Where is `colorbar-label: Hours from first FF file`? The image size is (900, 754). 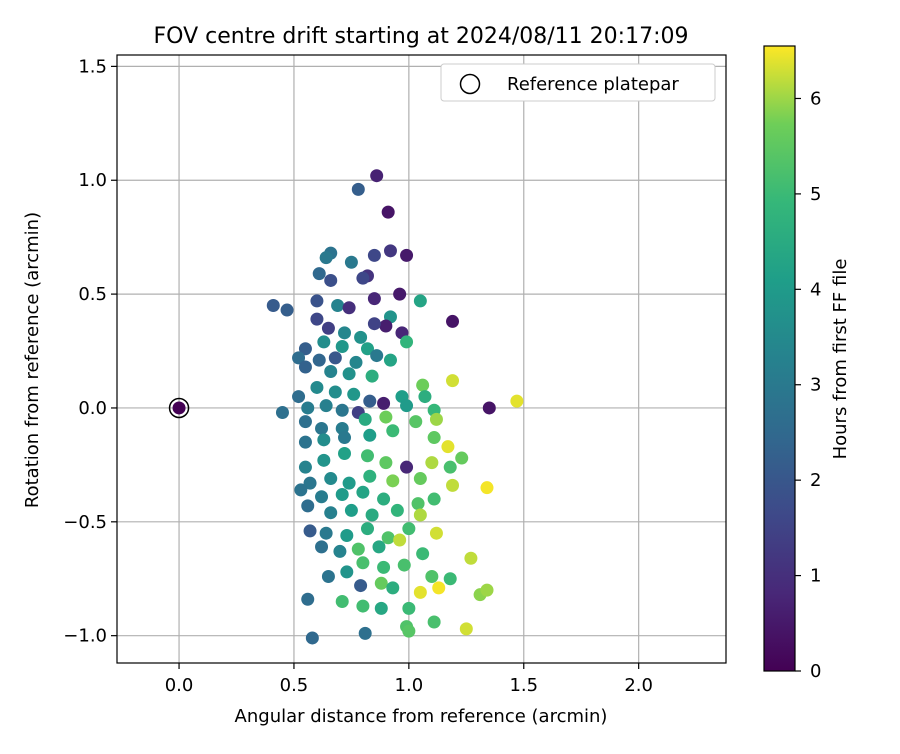
colorbar-label: Hours from first FF file is located at coordinates (840, 359).